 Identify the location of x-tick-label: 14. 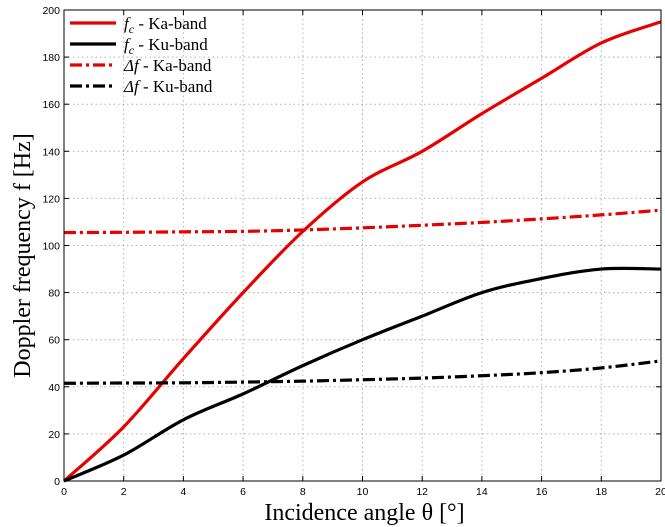
(482, 492).